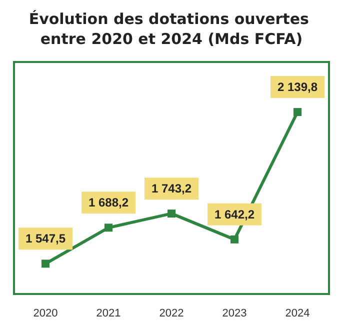 This screenshot has width=343, height=330. Describe the element at coordinates (234, 214) in the screenshot. I see `data-label: 1 642,2` at that location.